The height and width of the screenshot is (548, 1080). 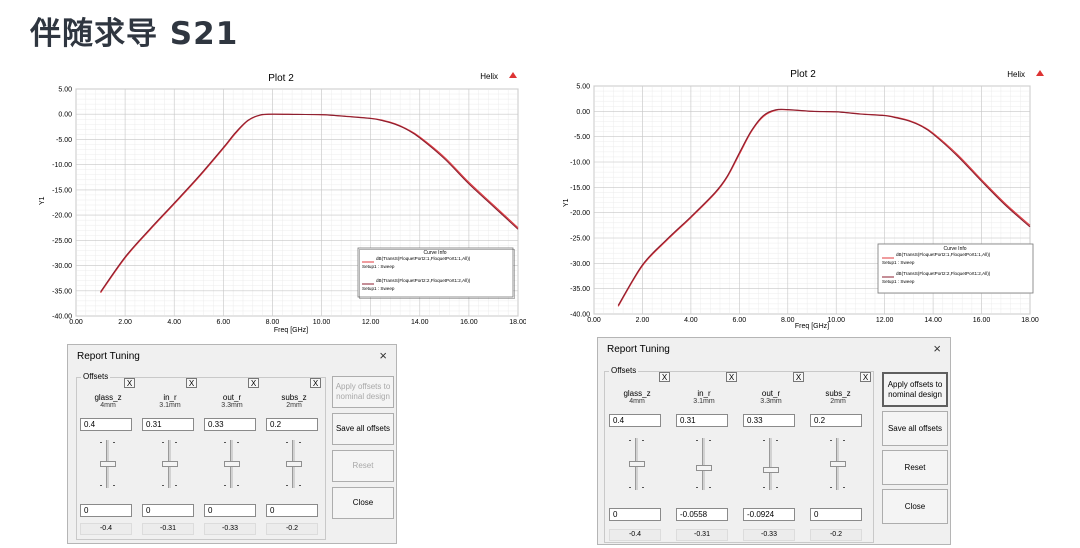 I want to click on offset-readout: -0.33, so click(x=769, y=535).